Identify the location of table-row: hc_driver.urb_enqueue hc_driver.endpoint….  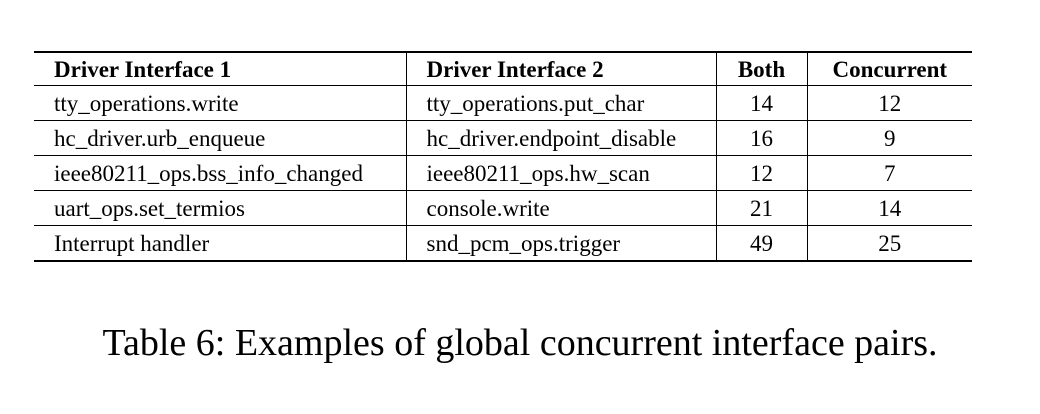
(503, 138).